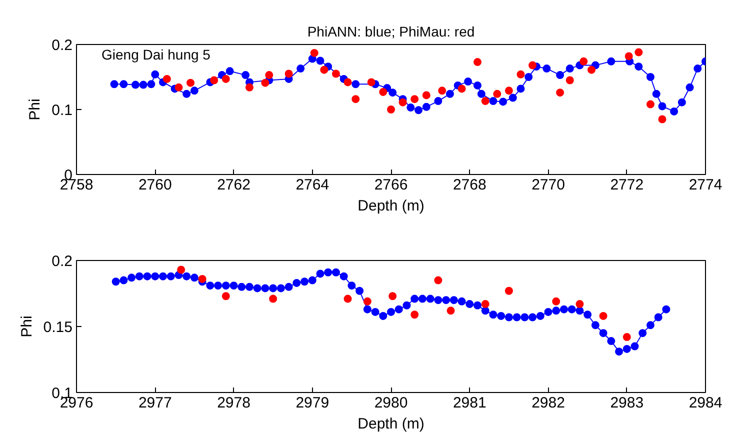 Image resolution: width=731 pixels, height=448 pixels. I want to click on x-tick-label: 2981, so click(469, 403).